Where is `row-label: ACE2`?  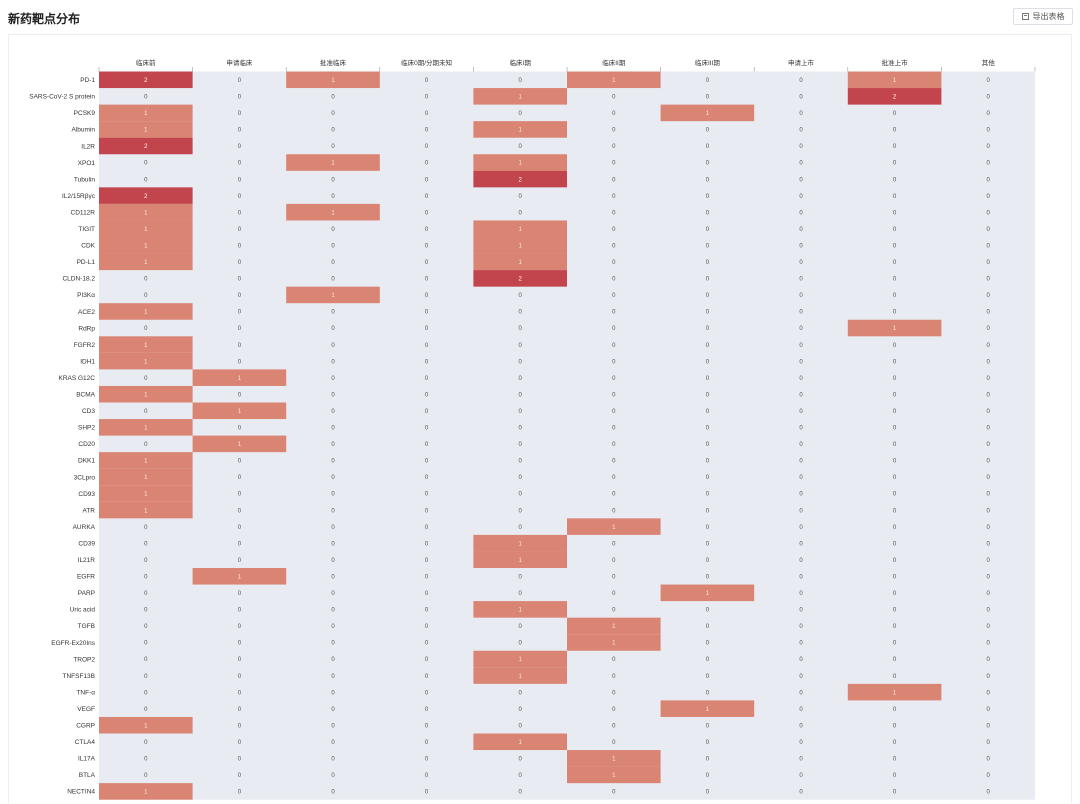 row-label: ACE2 is located at coordinates (86, 312).